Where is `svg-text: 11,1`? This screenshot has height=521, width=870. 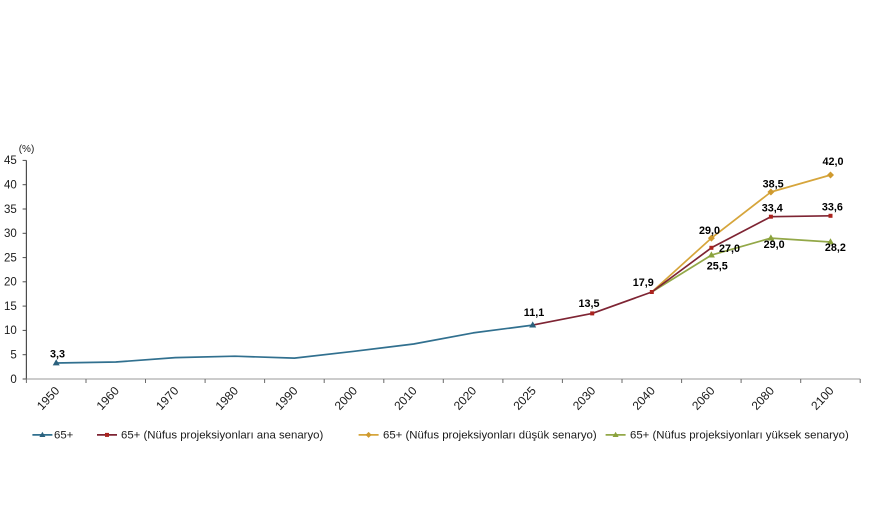 svg-text: 11,1 is located at coordinates (534, 313).